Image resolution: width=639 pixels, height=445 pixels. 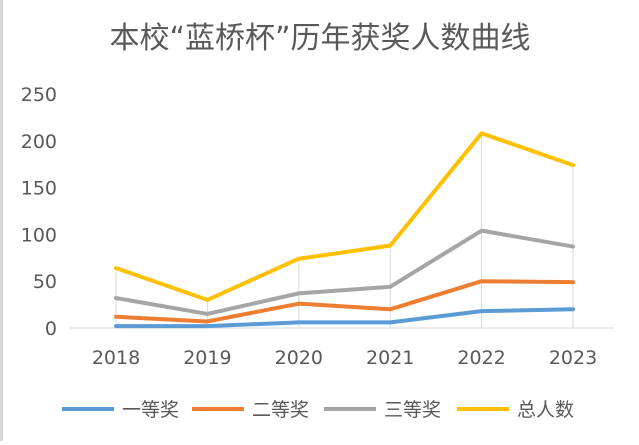 I want to click on y-tick-label: 200, so click(x=39, y=142).